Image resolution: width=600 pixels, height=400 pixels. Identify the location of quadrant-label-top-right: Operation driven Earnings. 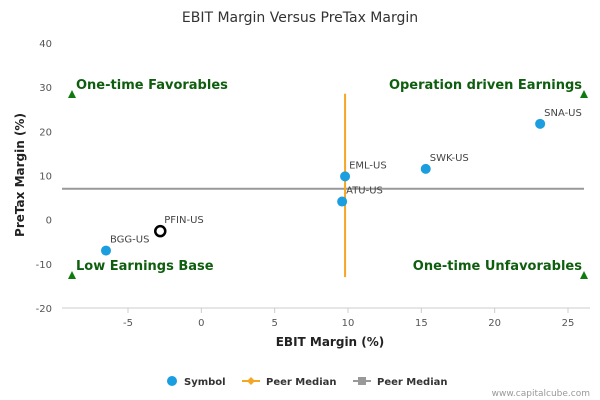
(485, 85).